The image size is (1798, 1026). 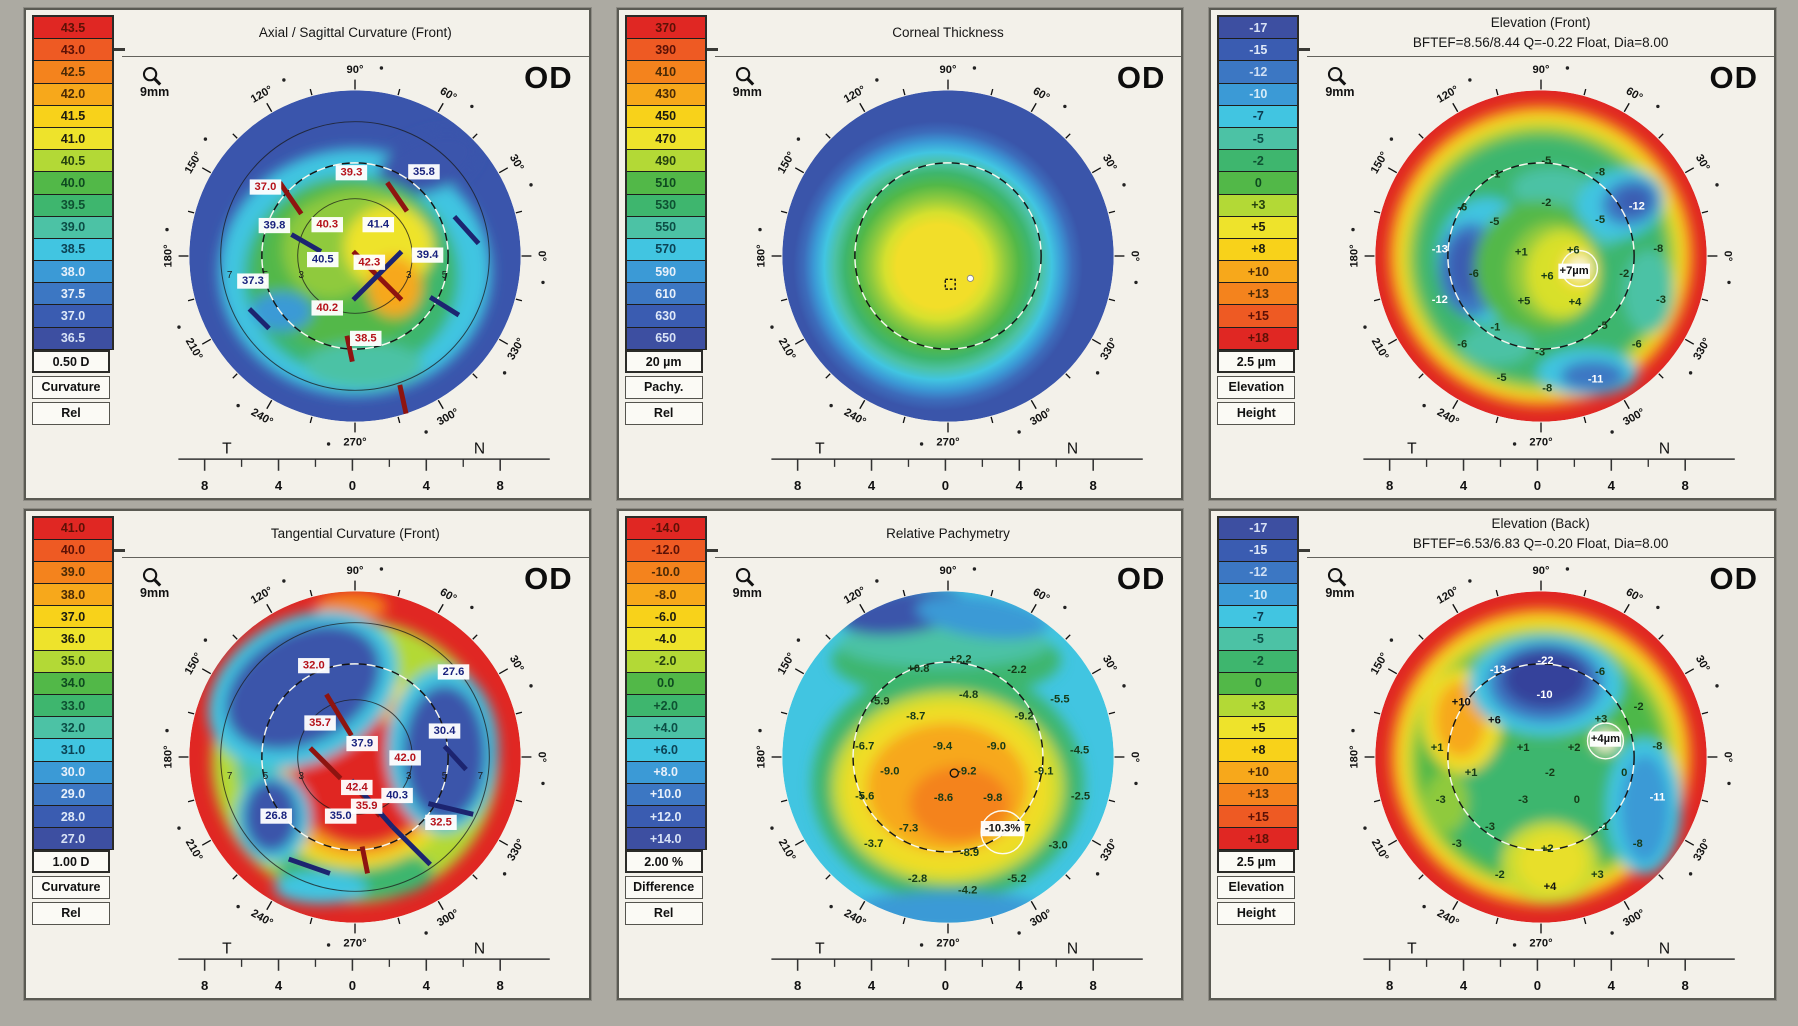 I want to click on panel-title-line: BFTEF=6.53/6.83 Q=-0.20 Float, Dia=8.00, so click(x=1540, y=543).